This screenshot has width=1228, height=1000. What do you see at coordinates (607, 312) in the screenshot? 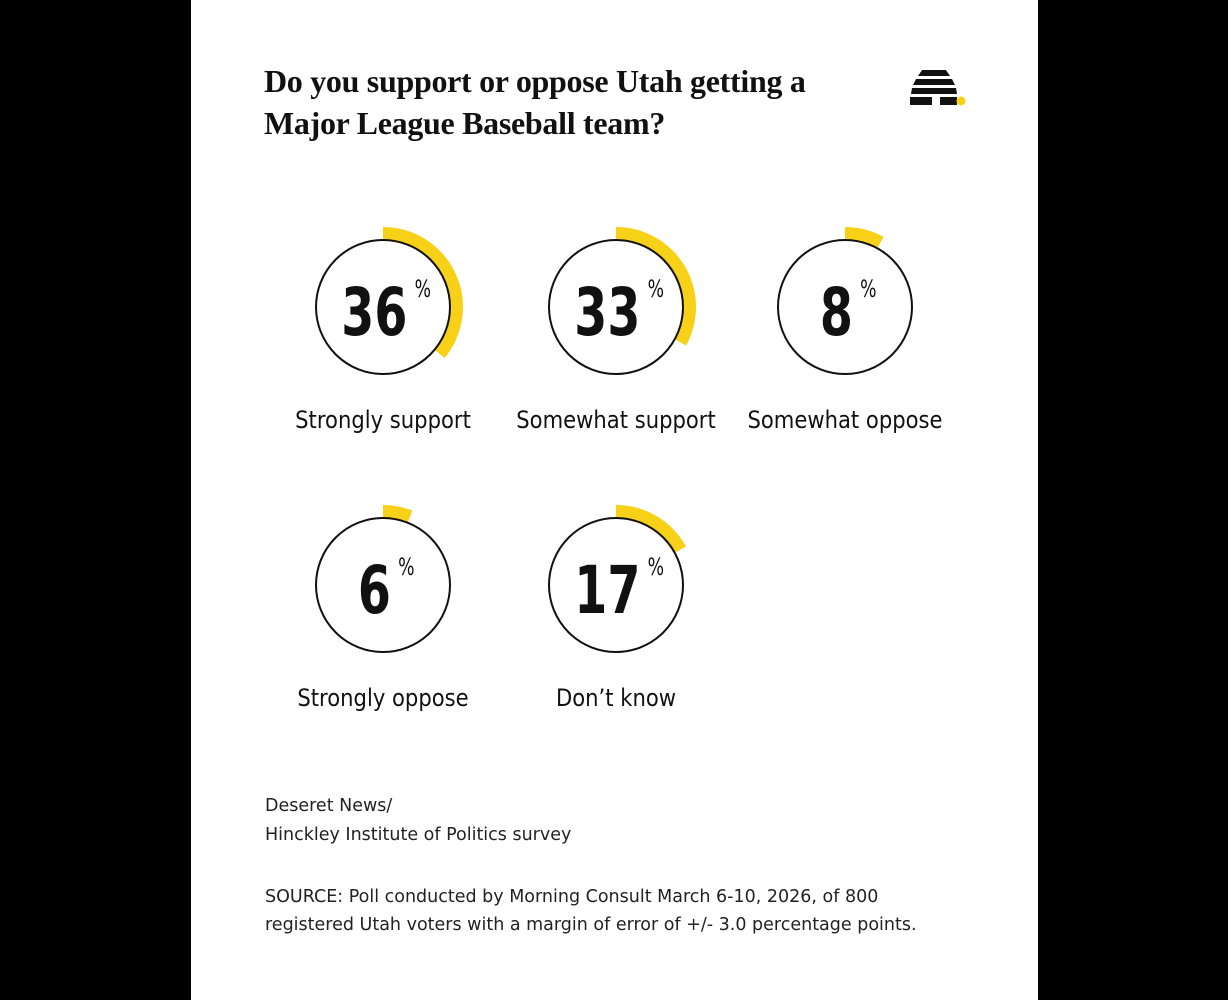
I see `value-label: 33` at bounding box center [607, 312].